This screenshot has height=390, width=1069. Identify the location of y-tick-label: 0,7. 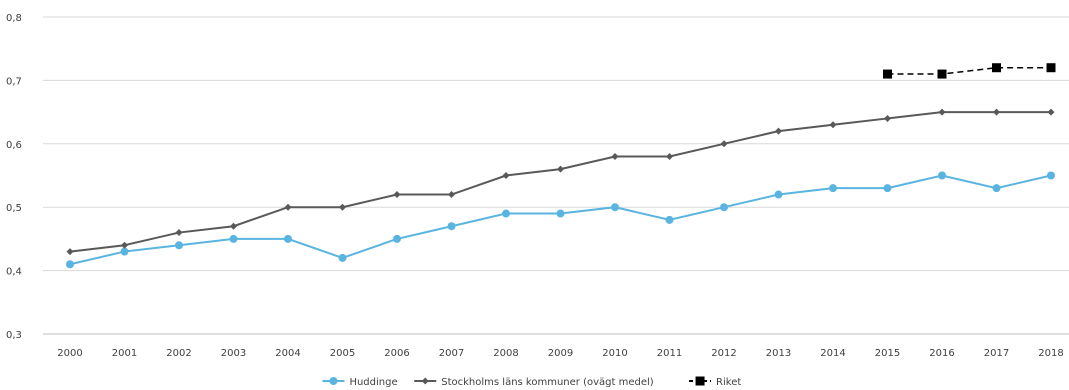
(14, 81).